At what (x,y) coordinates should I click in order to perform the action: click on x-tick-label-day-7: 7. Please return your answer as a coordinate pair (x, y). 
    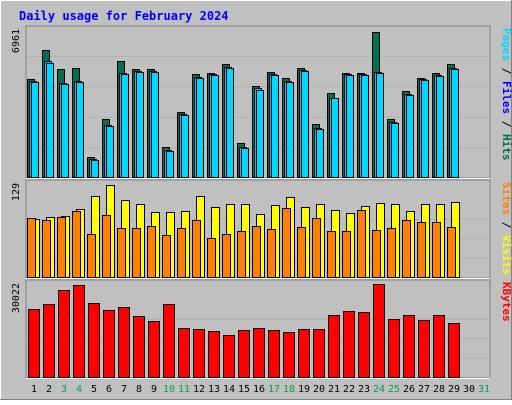
    Looking at the image, I should click on (124, 389).